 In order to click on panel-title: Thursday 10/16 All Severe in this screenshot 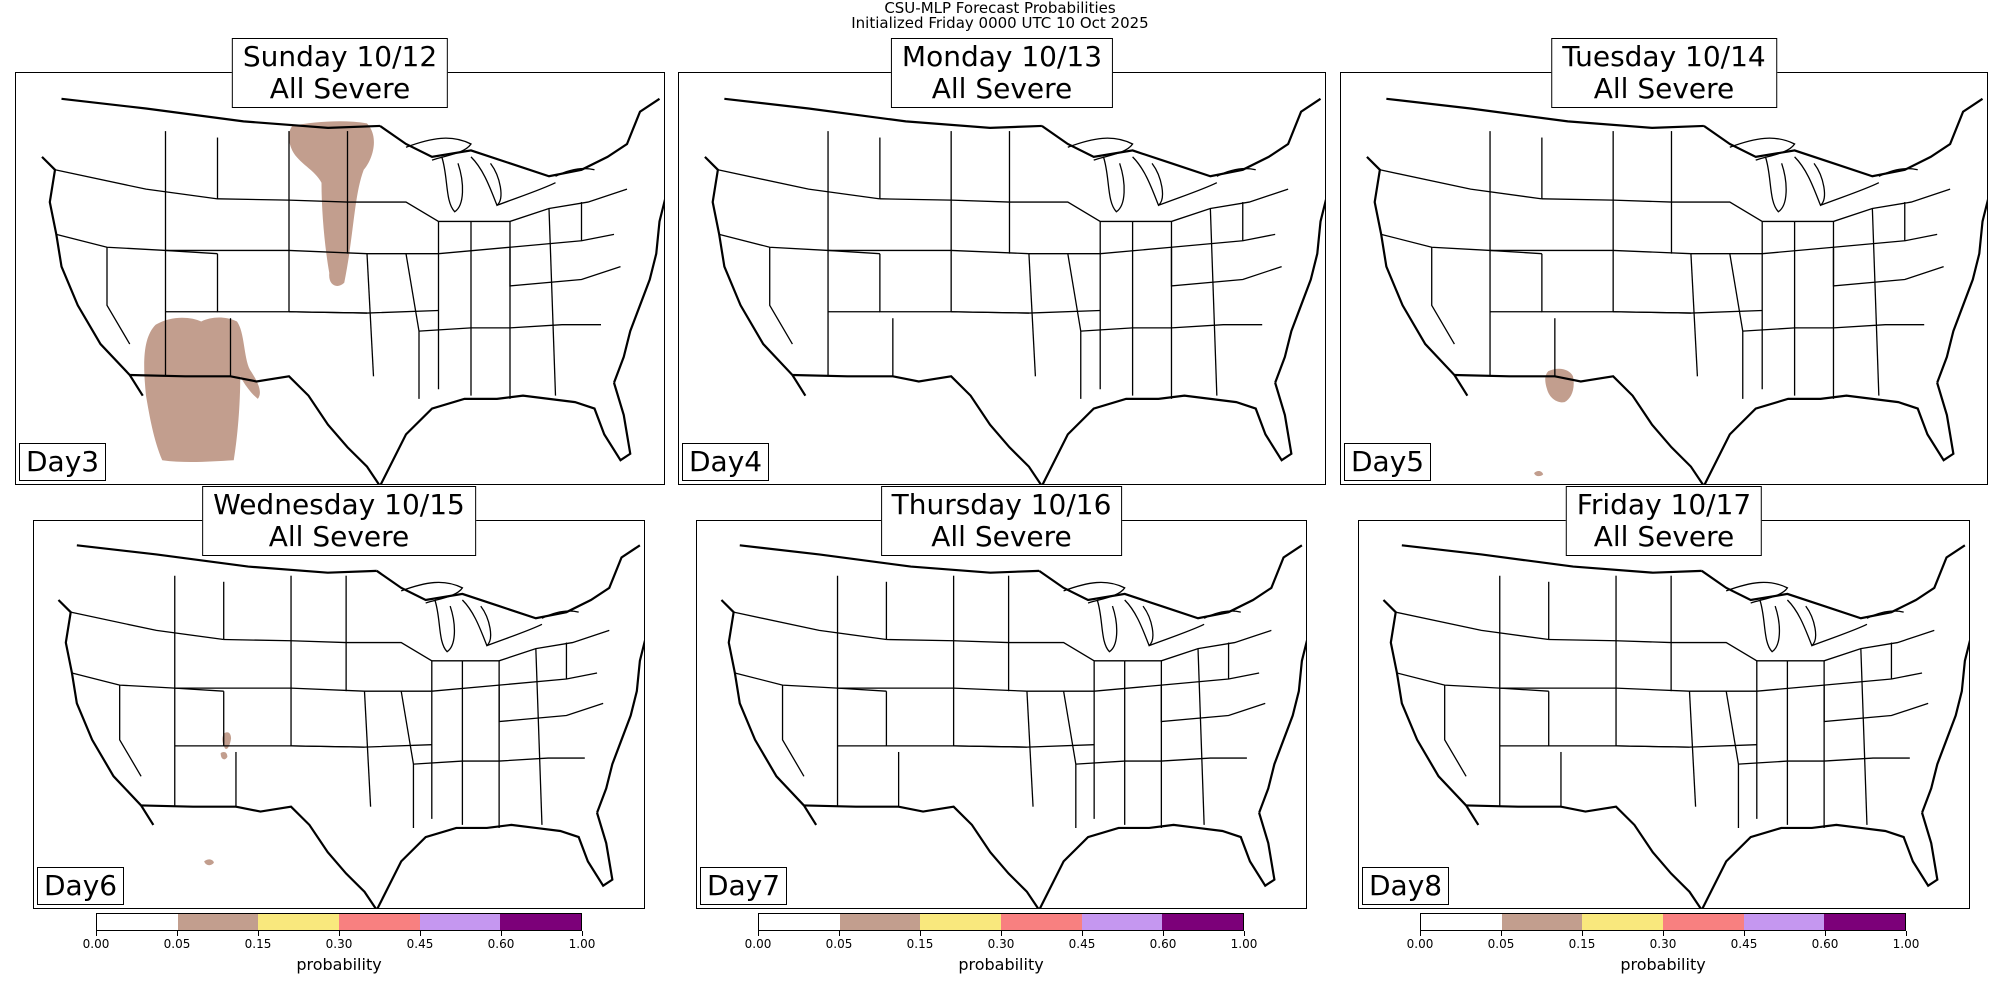, I will do `click(1001, 521)`.